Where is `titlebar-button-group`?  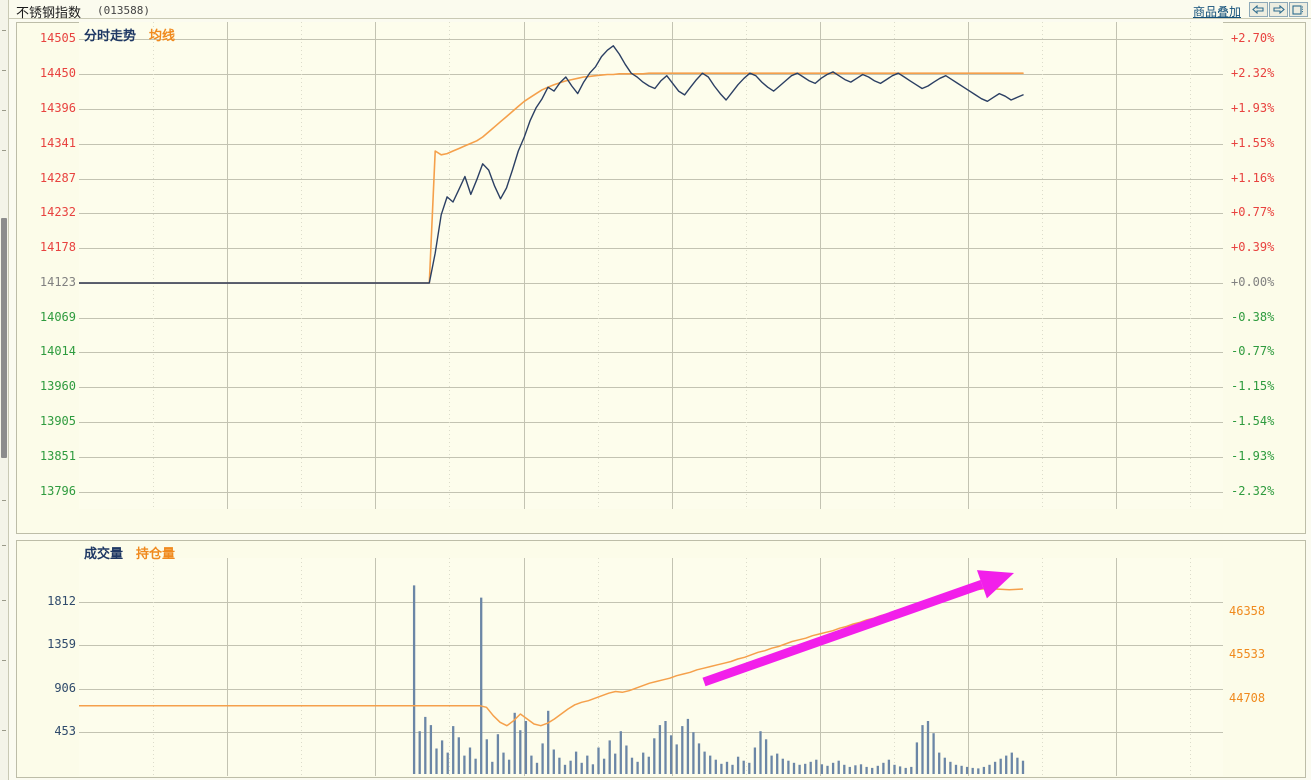 titlebar-button-group is located at coordinates (1278, 9).